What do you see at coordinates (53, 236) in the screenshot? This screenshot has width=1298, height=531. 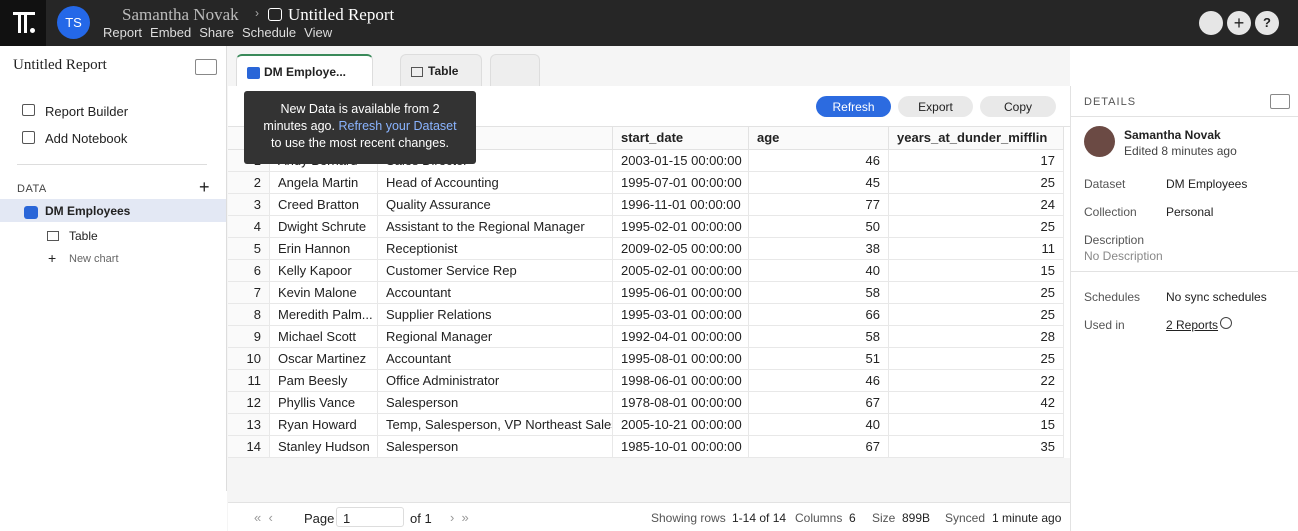 I see `icon` at bounding box center [53, 236].